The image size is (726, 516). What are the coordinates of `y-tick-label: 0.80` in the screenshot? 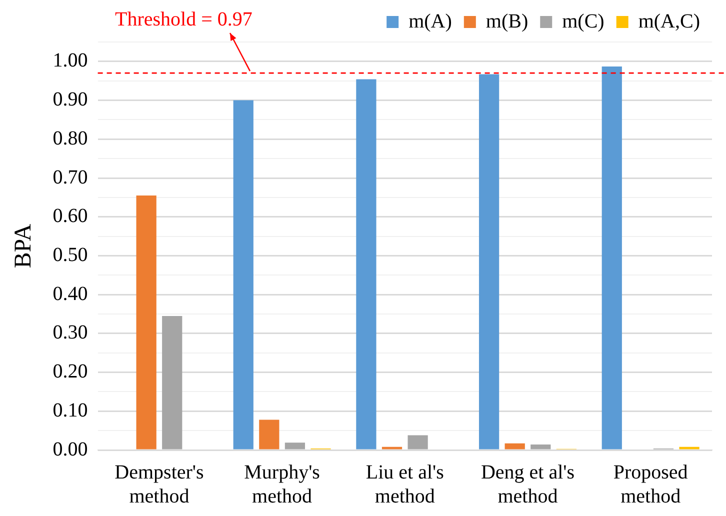 It's located at (70, 138).